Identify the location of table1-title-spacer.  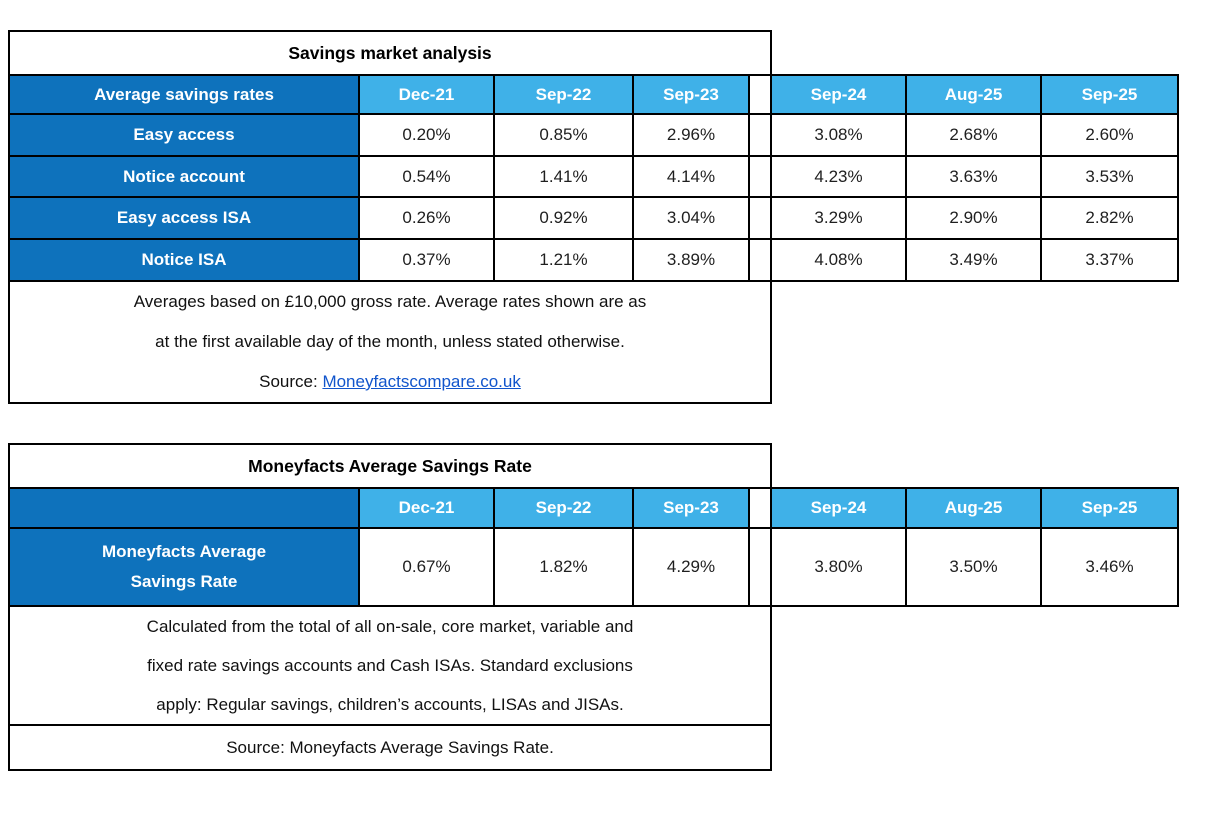
(974, 53).